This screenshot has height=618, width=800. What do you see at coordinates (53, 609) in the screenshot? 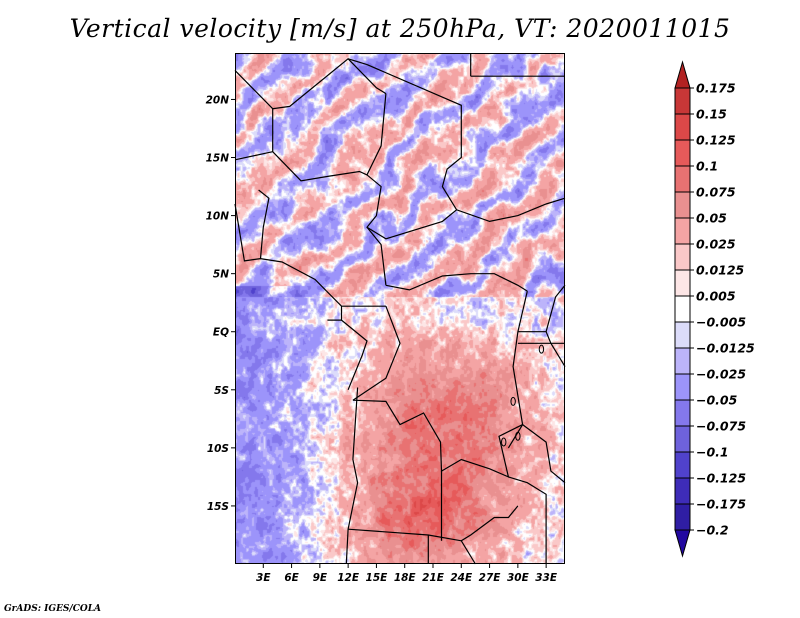
I see `grads-credit: GrADS: IGES/COLA` at bounding box center [53, 609].